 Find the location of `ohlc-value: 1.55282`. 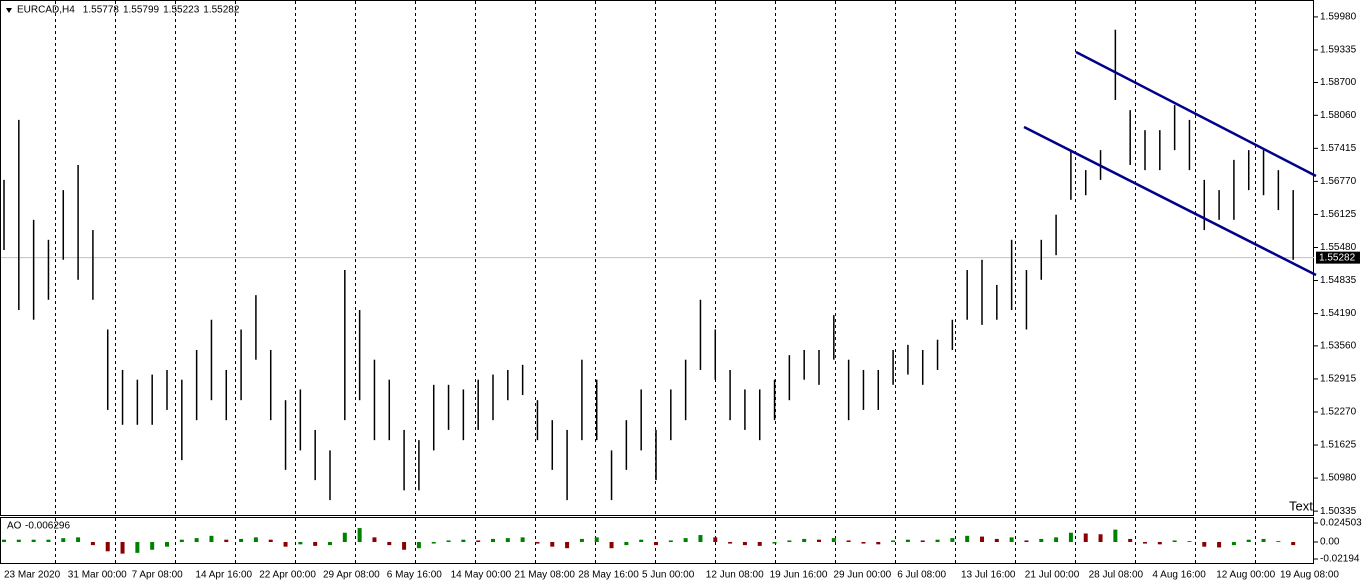

ohlc-value: 1.55282 is located at coordinates (221, 10).